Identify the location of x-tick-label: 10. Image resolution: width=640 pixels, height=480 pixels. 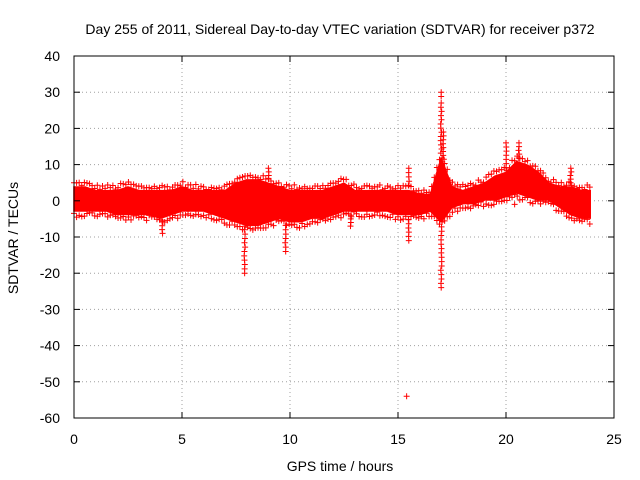
(290, 439).